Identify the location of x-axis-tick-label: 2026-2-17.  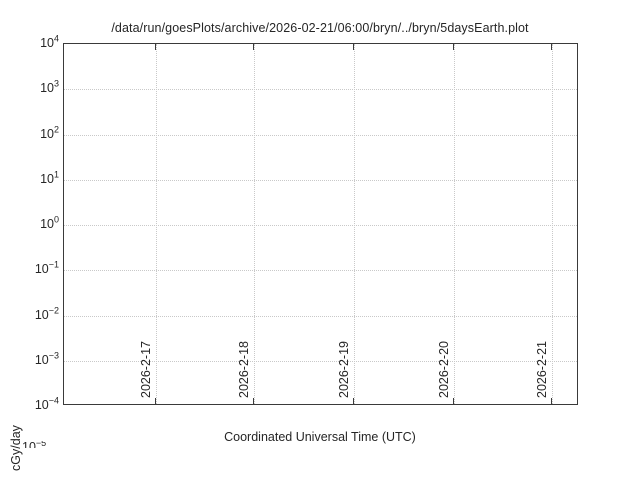
(146, 369).